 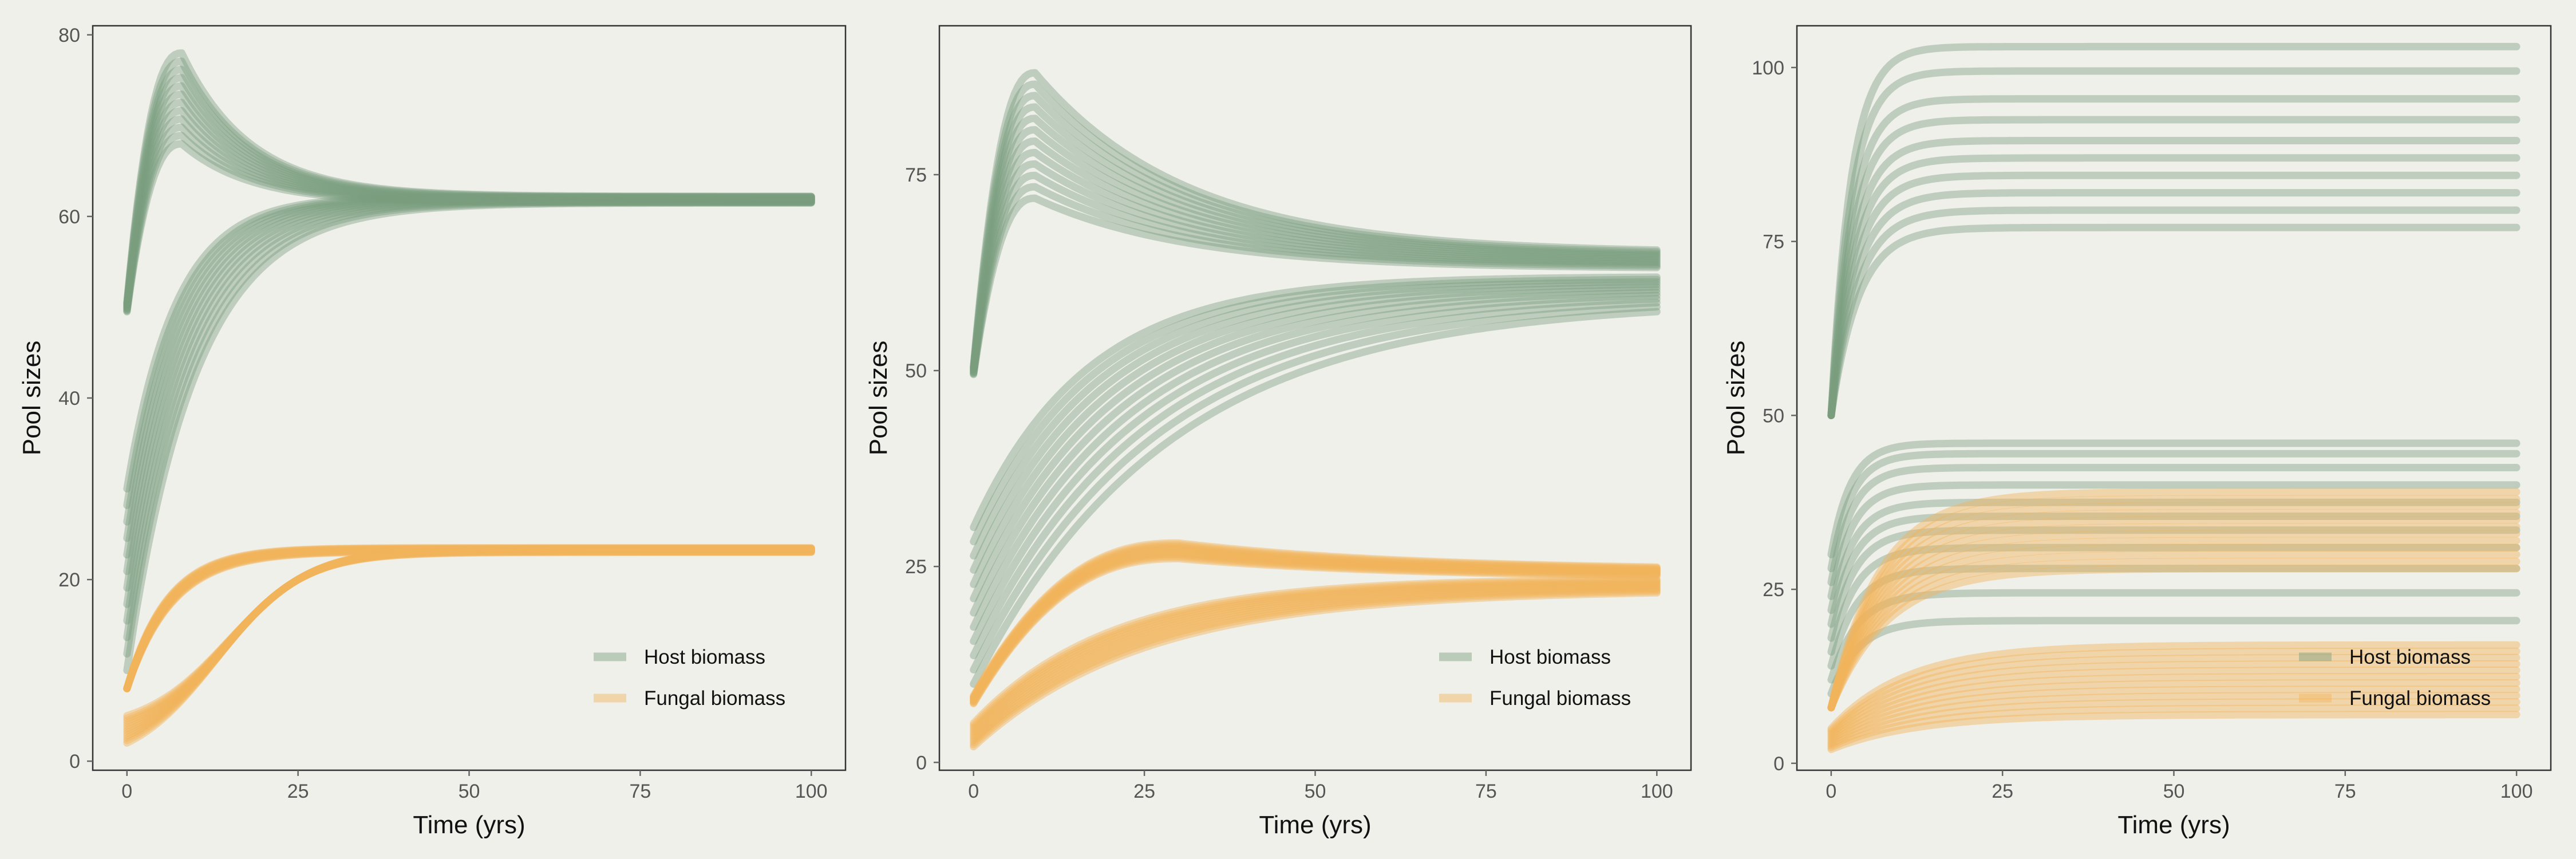 What do you see at coordinates (921, 763) in the screenshot?
I see `y-tick-label: 0` at bounding box center [921, 763].